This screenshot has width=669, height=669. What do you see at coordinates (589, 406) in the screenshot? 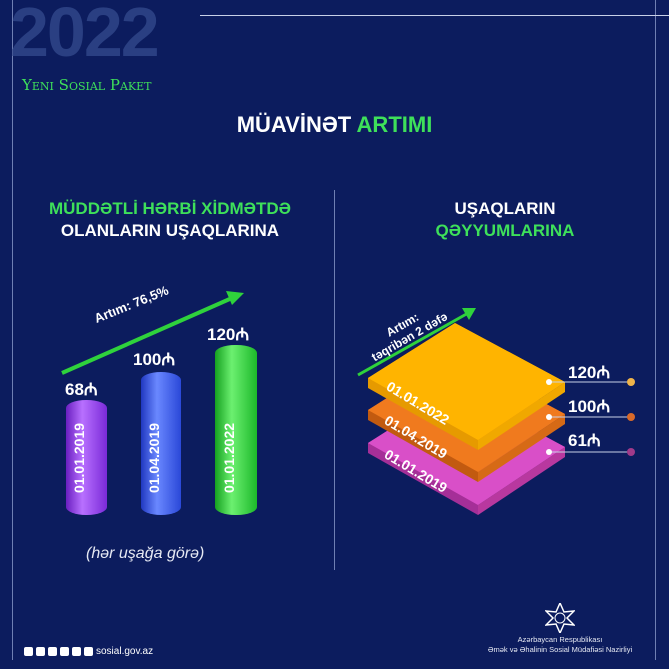
I see `layer-value: 100₼` at bounding box center [589, 406].